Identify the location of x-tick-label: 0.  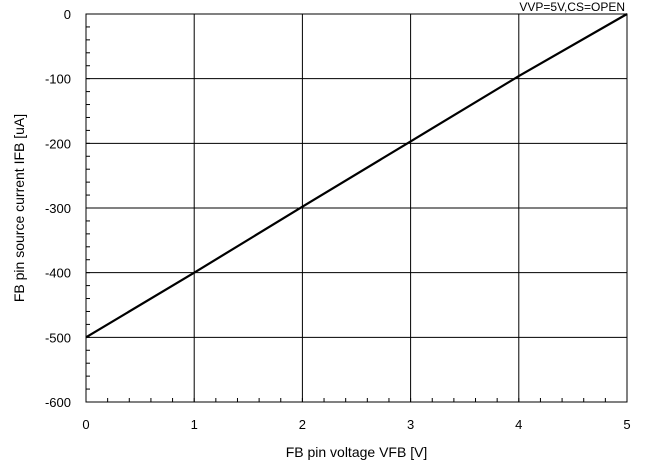
(85, 424).